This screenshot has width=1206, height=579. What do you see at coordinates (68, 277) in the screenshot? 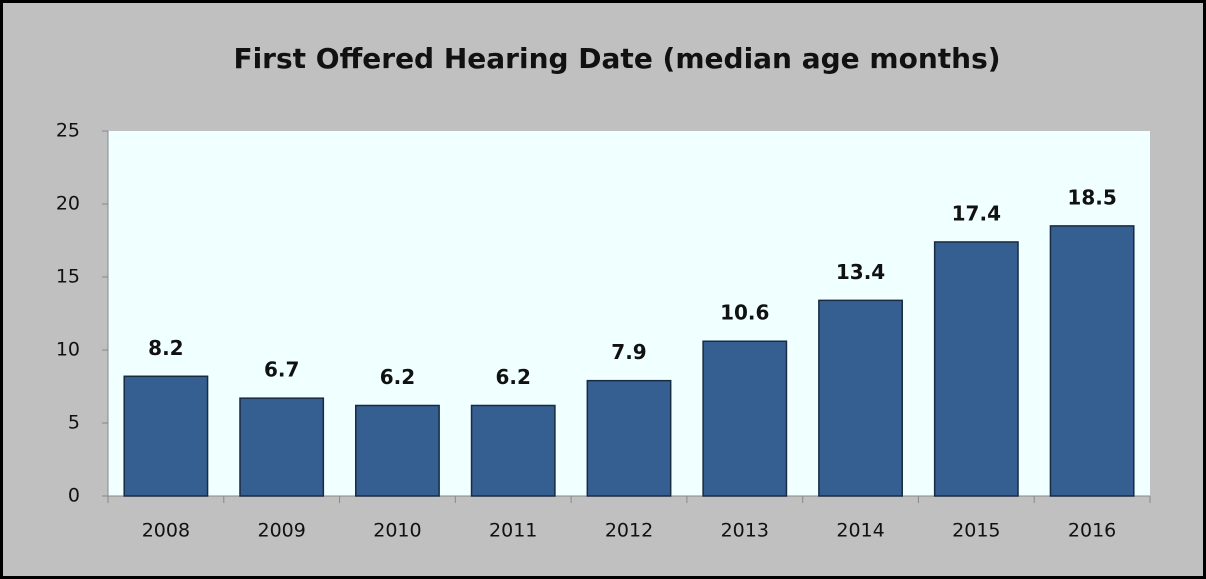
I see `y-tick-label: 15` at bounding box center [68, 277].